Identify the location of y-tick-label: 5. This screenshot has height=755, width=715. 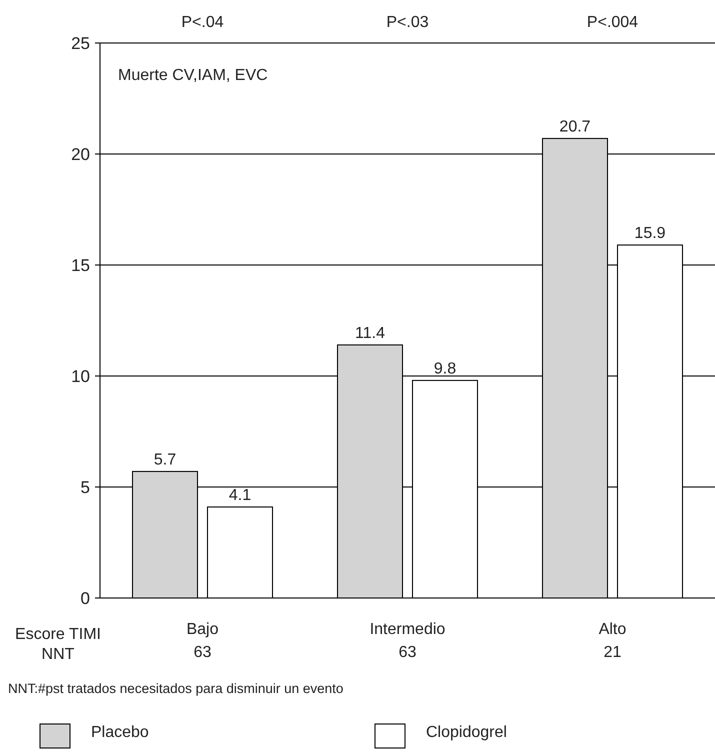
(85, 487).